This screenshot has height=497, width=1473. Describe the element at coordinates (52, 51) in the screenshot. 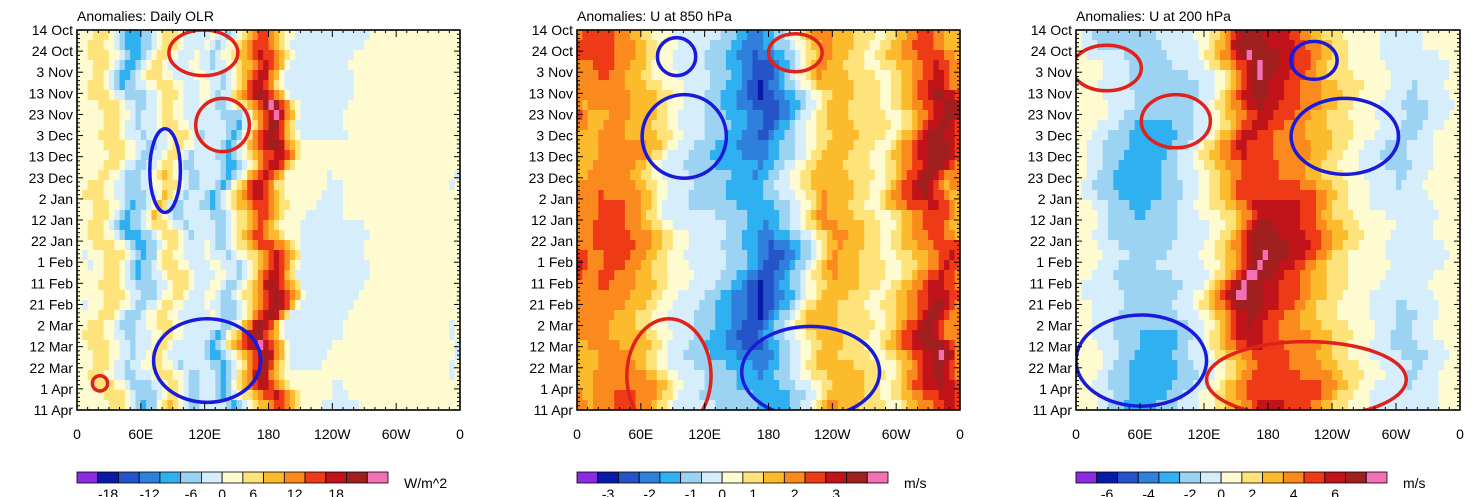

I see `y-tick-label: 24 Oct` at that location.